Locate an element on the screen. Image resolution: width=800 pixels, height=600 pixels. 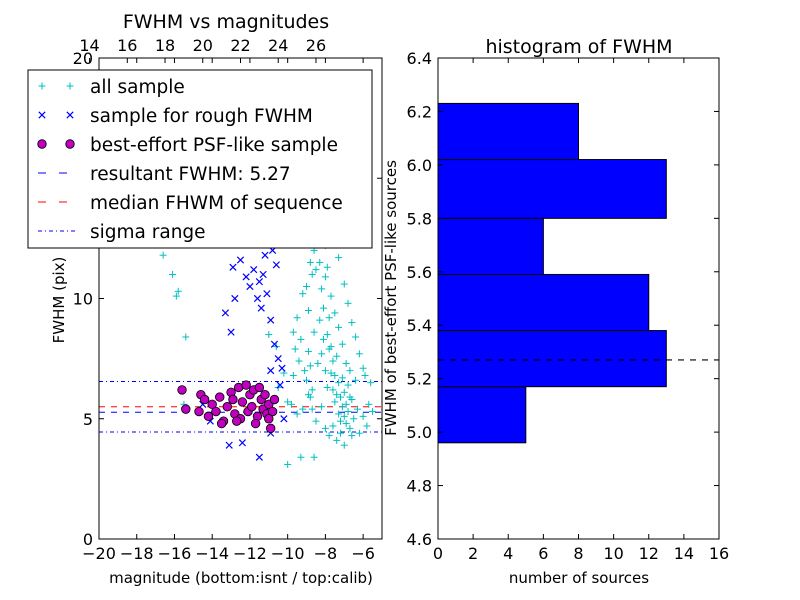
histogram-y-axis-label: FWHM of best-effort PSF-like sources is located at coordinates (391, 298).